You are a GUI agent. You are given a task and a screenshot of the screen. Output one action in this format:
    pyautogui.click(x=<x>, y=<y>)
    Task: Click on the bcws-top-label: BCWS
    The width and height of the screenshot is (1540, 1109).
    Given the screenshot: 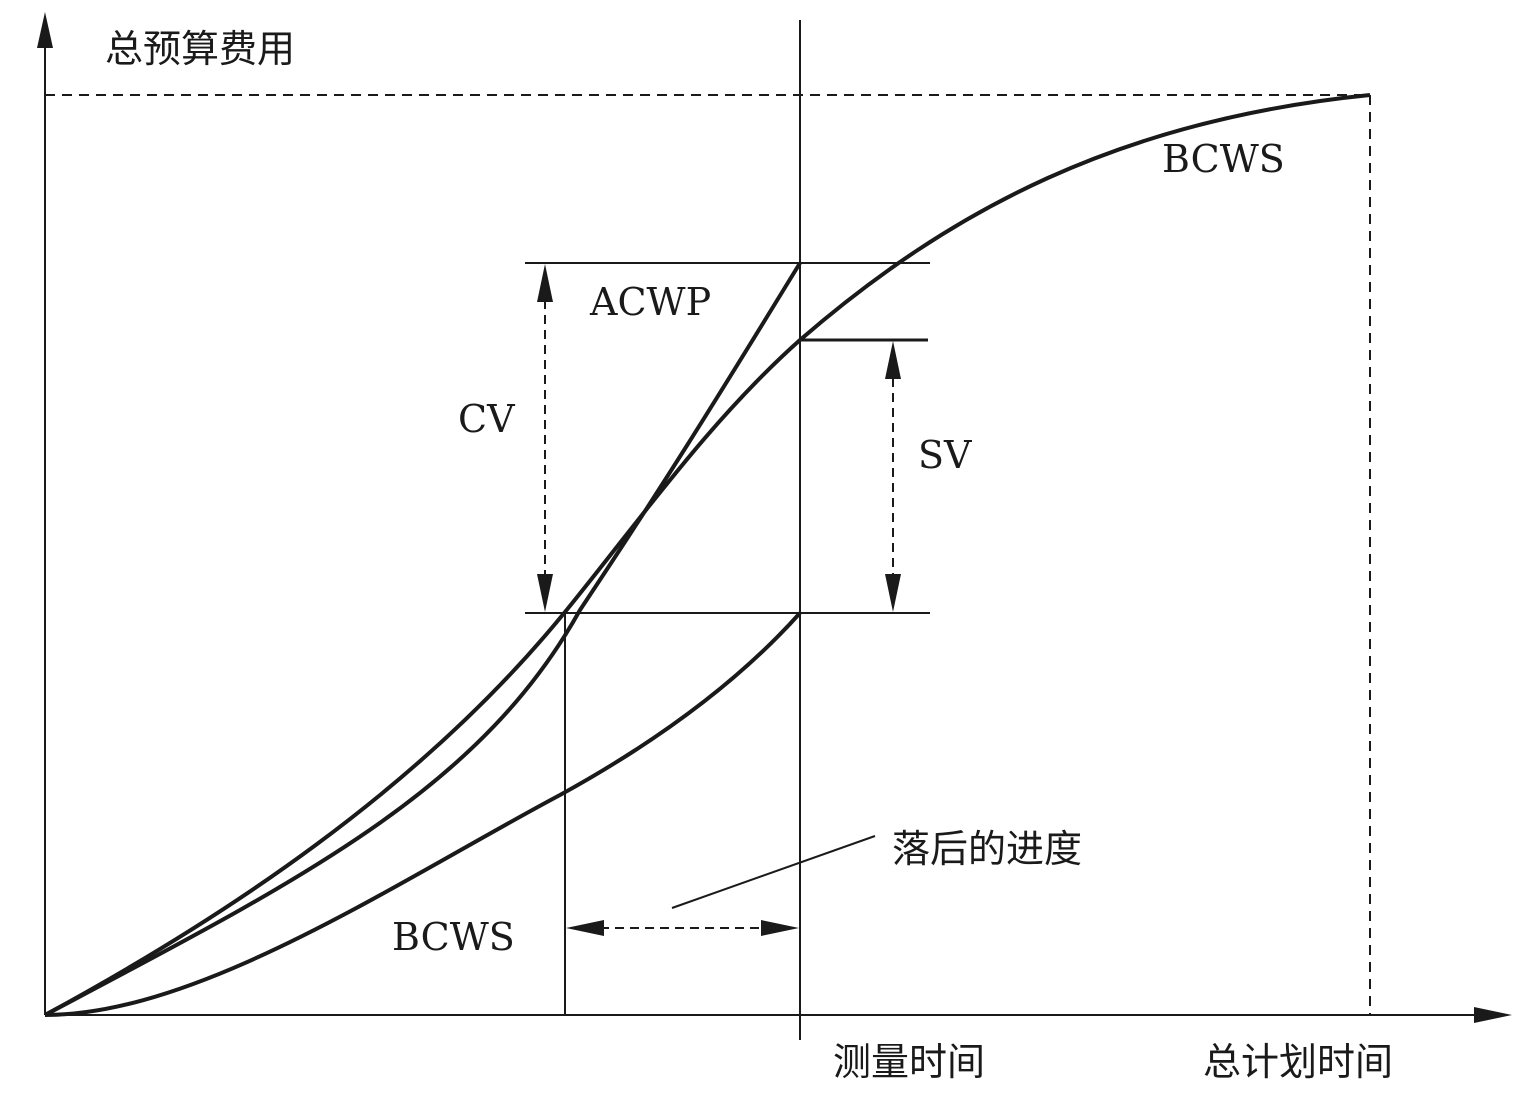 What is the action you would take?
    pyautogui.click(x=1223, y=159)
    